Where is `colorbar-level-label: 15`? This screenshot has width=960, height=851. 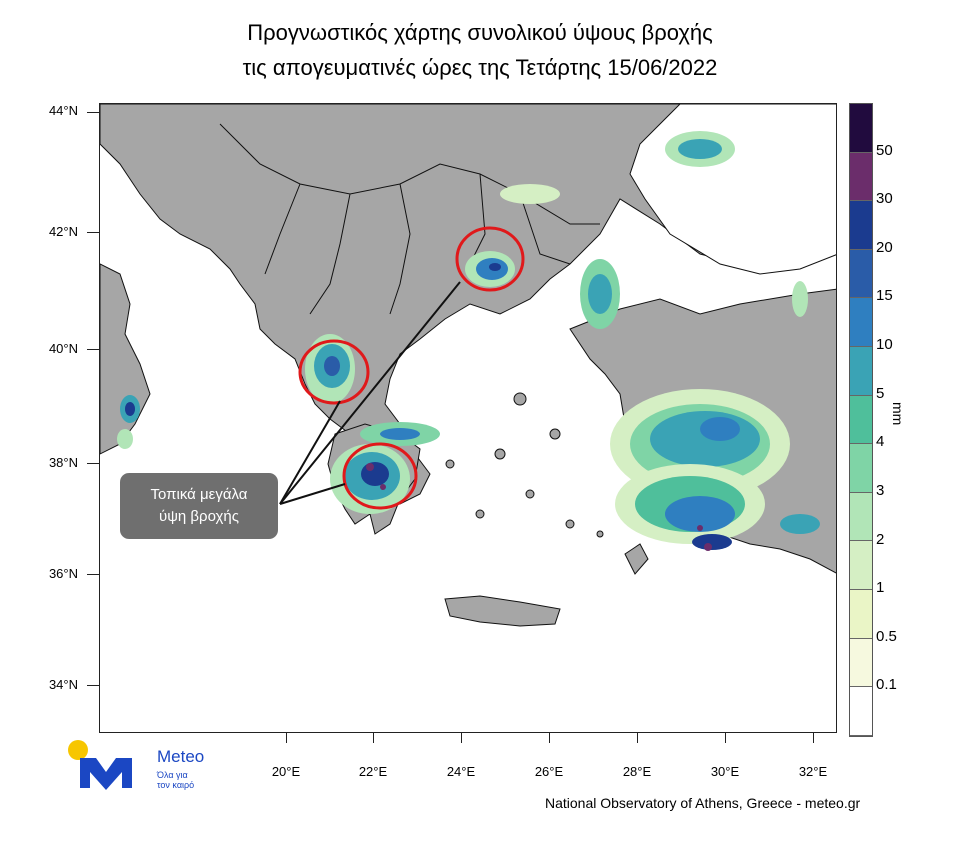
colorbar-level-label: 15 is located at coordinates (884, 296).